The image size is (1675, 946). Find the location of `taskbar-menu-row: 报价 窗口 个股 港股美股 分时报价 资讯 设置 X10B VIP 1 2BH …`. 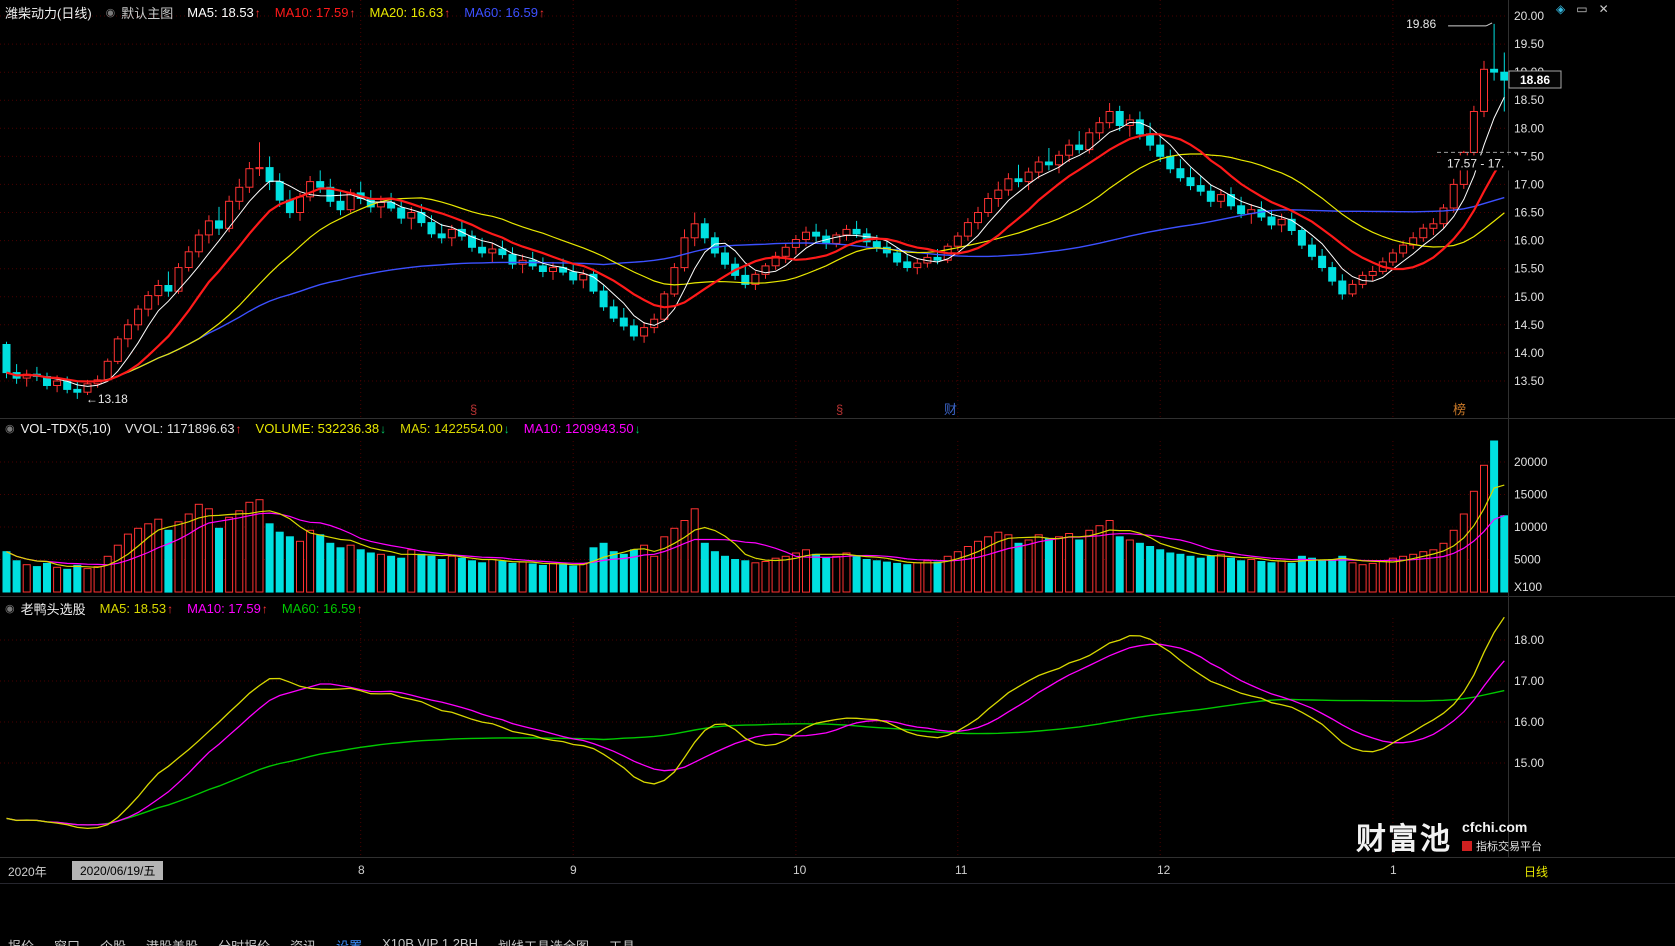

taskbar-menu-row: 报价 窗口 个股 港股美股 分时报价 资讯 设置 X10B VIP 1 2BH … is located at coordinates (321, 941).